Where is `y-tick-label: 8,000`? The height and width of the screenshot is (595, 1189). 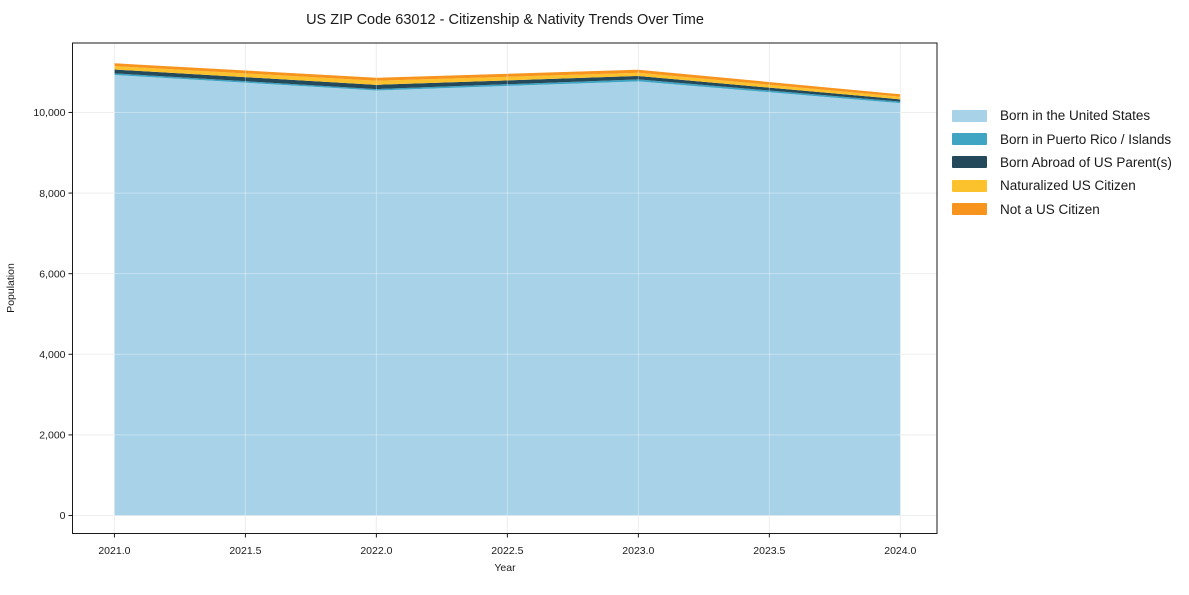 y-tick-label: 8,000 is located at coordinates (52, 194).